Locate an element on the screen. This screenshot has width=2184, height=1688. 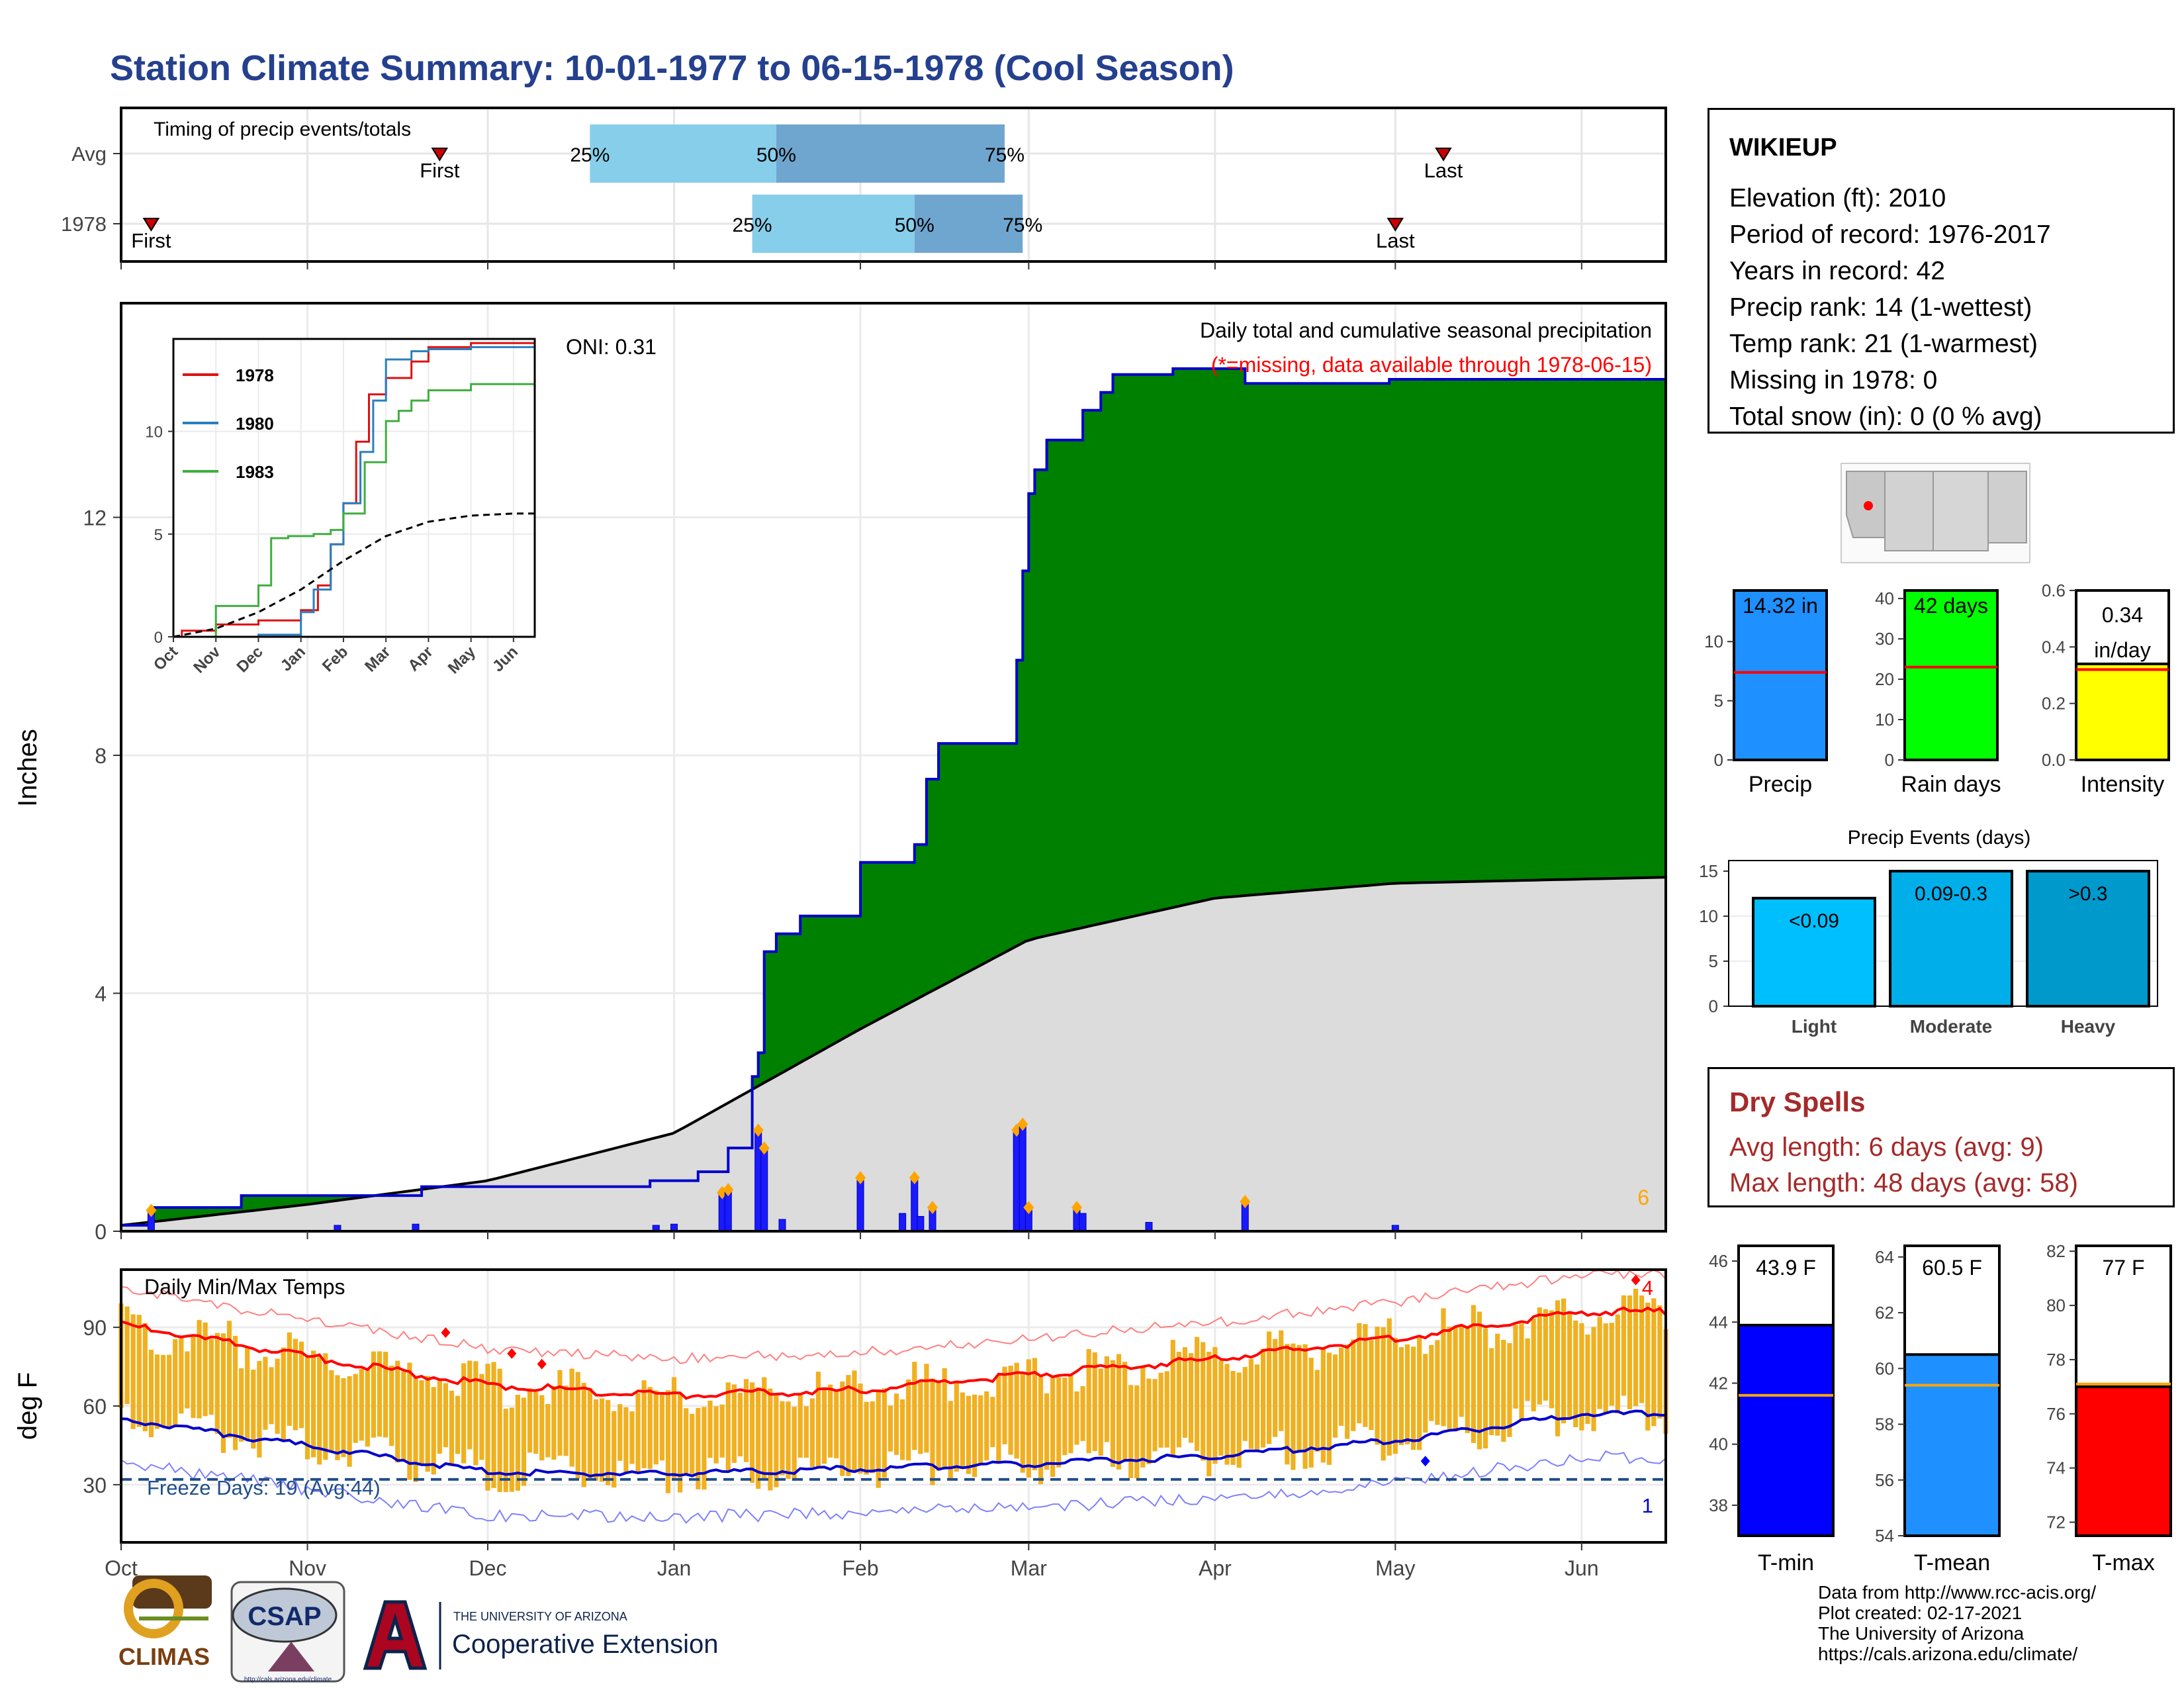
temp-count-high: 4 is located at coordinates (1647, 1287).